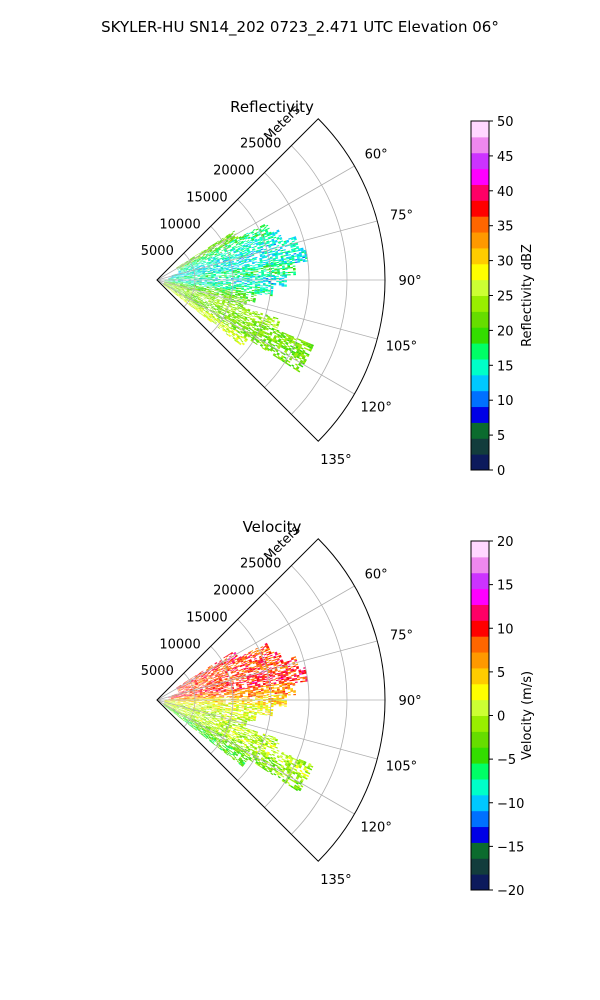 The width and height of the screenshot is (600, 1000). I want to click on colorbar-tick-label: 30, so click(505, 262).